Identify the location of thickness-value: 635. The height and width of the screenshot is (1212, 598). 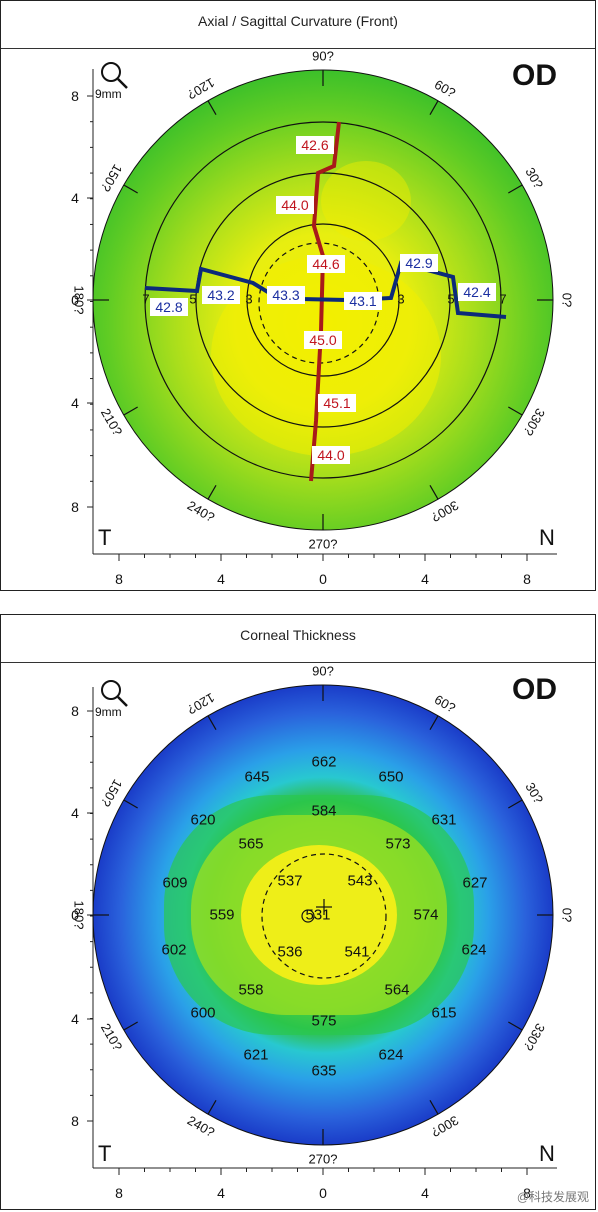
(323, 1071).